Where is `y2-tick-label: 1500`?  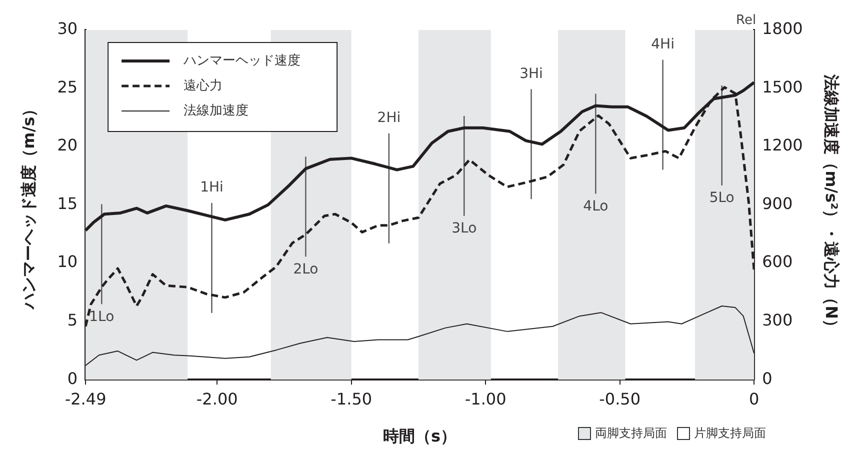 y2-tick-label: 1500 is located at coordinates (782, 86).